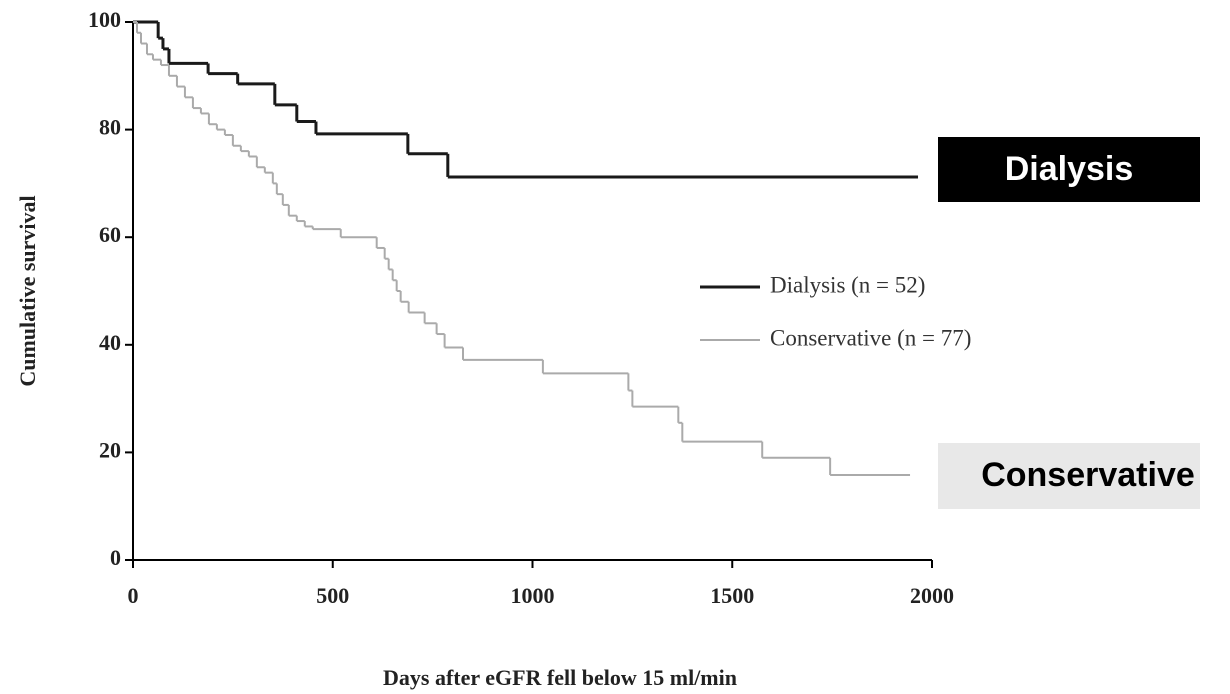 This screenshot has width=1230, height=694. What do you see at coordinates (332, 595) in the screenshot?
I see `x-tick-label: 500` at bounding box center [332, 595].